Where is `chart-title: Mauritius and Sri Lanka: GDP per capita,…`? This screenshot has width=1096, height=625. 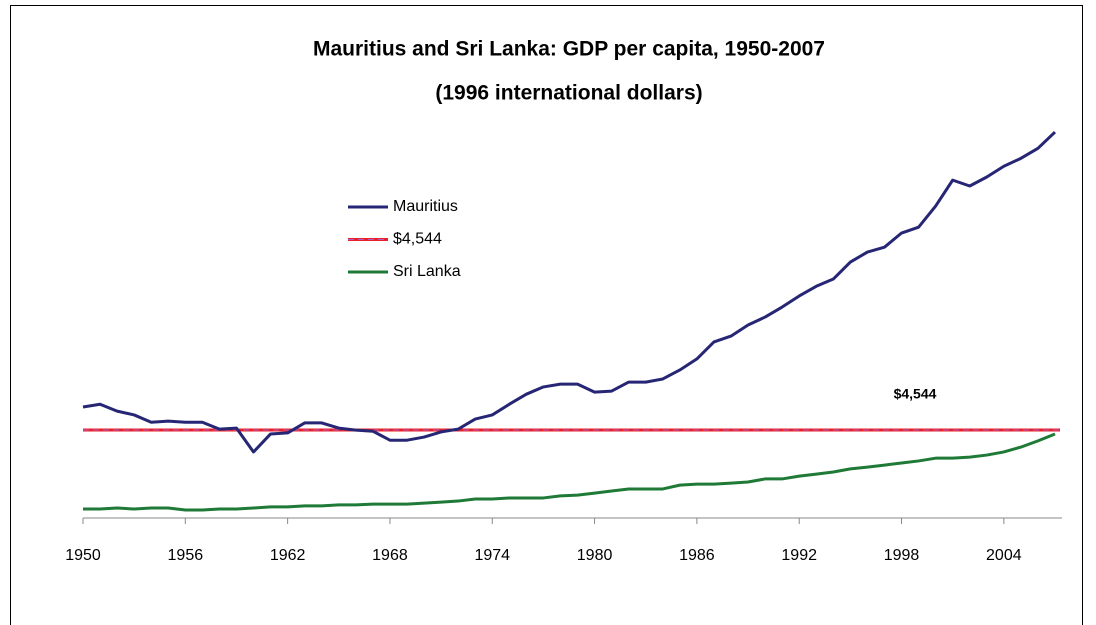
chart-title: Mauritius and Sri Lanka: GDP per capita,… is located at coordinates (569, 49).